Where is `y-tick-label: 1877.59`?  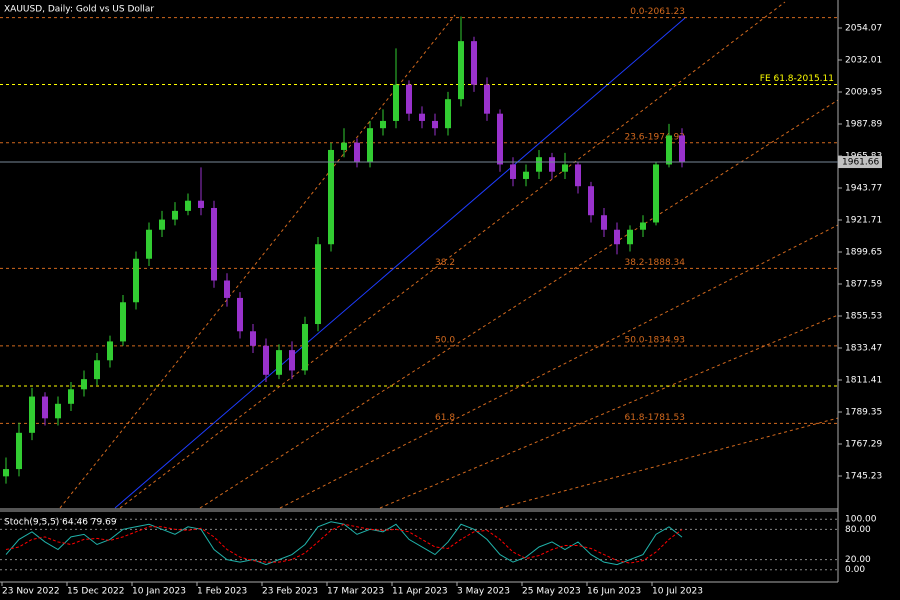 y-tick-label: 1877.59 is located at coordinates (863, 284).